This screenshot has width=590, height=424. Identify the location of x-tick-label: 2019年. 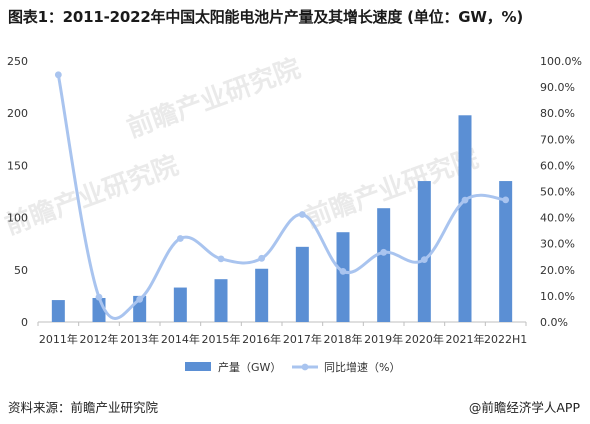
(383, 339).